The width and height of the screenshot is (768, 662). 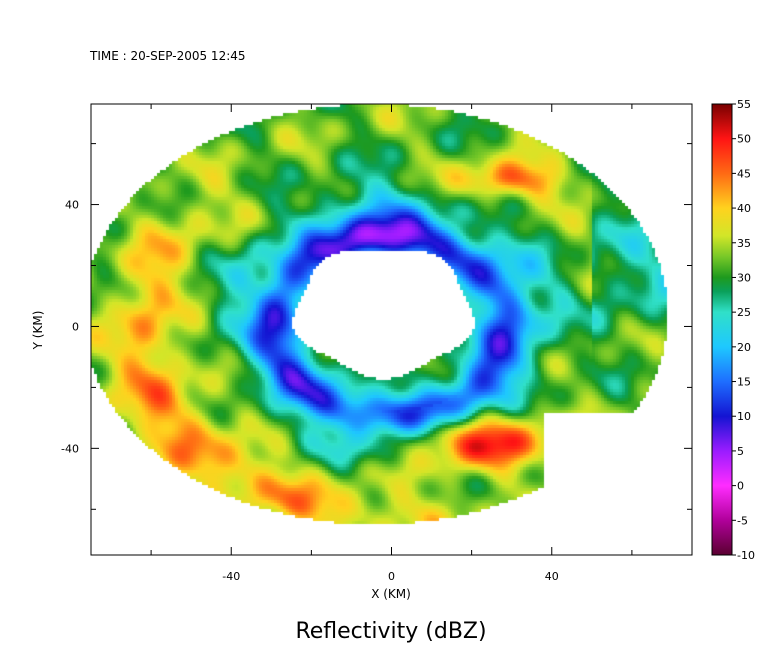 What do you see at coordinates (744, 208) in the screenshot?
I see `colorbar-tick-label: 40` at bounding box center [744, 208].